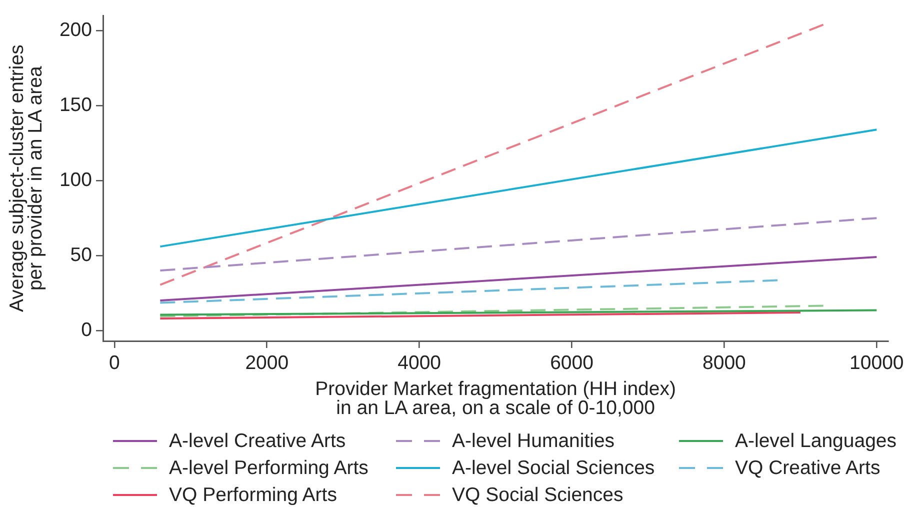 This screenshot has width=908, height=507. What do you see at coordinates (533, 441) in the screenshot?
I see `legend-label: A-level Humanities` at bounding box center [533, 441].